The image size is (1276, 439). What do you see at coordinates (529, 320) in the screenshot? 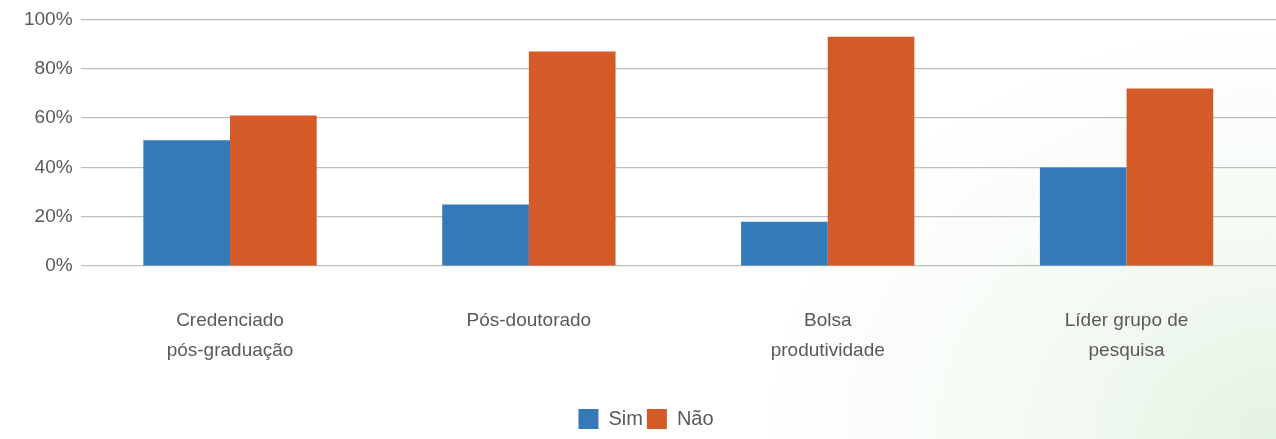
I see `x-tick-label: Pós-doutorado` at bounding box center [529, 320].